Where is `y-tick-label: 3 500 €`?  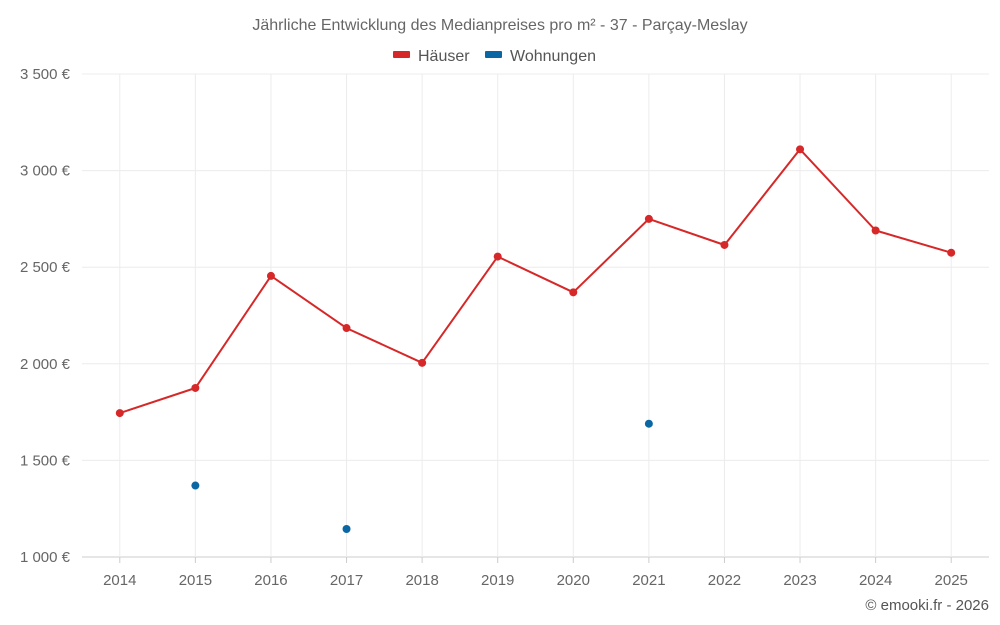
y-tick-label: 3 500 € is located at coordinates (45, 74).